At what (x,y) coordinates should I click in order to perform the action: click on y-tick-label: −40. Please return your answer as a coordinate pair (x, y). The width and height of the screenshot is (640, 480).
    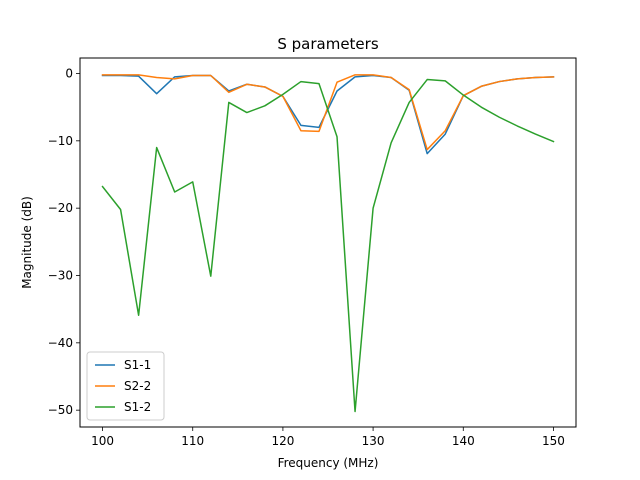
    Looking at the image, I should click on (60, 343).